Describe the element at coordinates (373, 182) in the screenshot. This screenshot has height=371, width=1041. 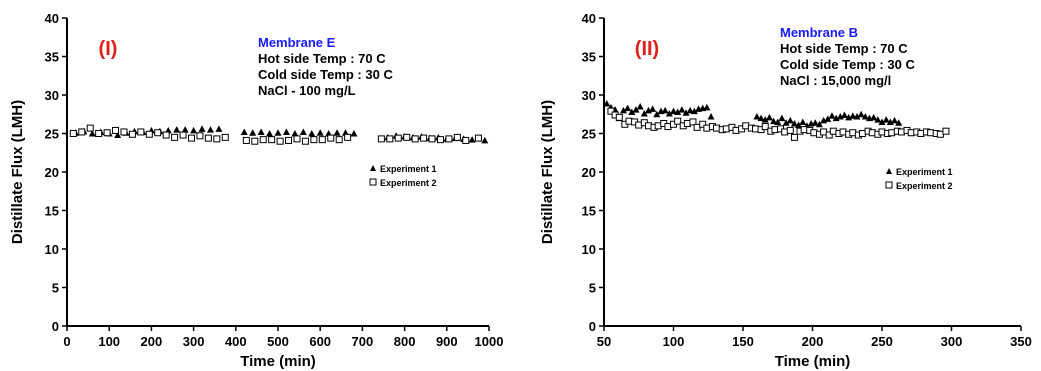
I see `legend-square-icon` at that location.